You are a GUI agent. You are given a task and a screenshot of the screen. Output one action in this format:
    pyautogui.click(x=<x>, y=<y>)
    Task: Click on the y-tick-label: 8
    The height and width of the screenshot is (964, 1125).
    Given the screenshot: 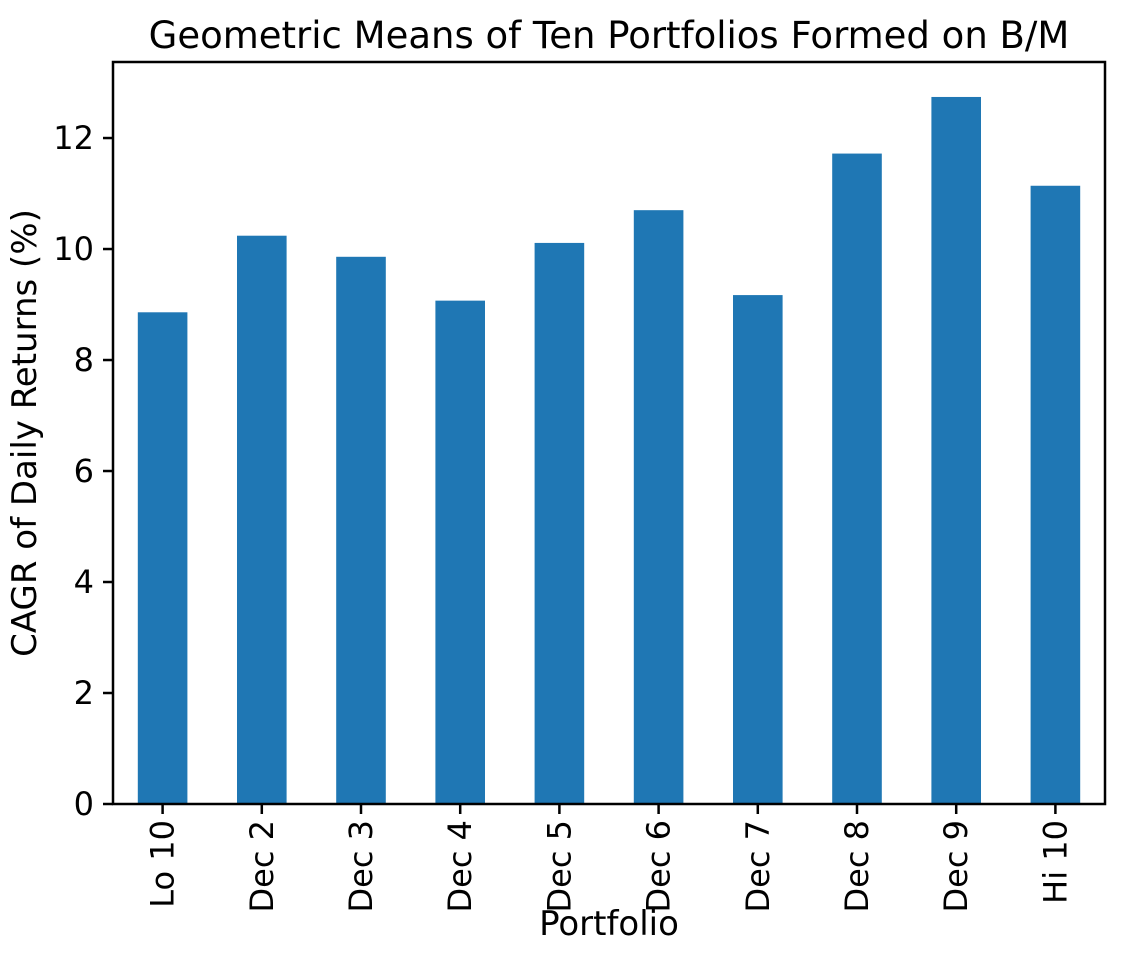 What is the action you would take?
    pyautogui.click(x=84, y=360)
    